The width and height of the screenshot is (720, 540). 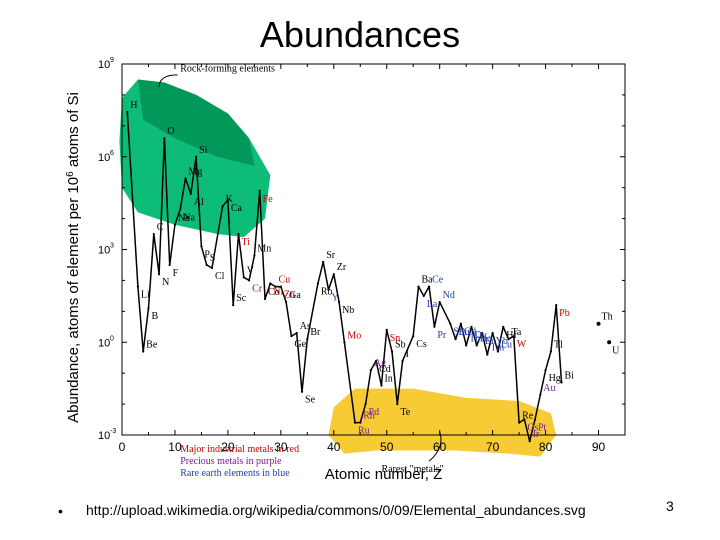 I want to click on element-label-Pt: Pt, so click(x=542, y=428).